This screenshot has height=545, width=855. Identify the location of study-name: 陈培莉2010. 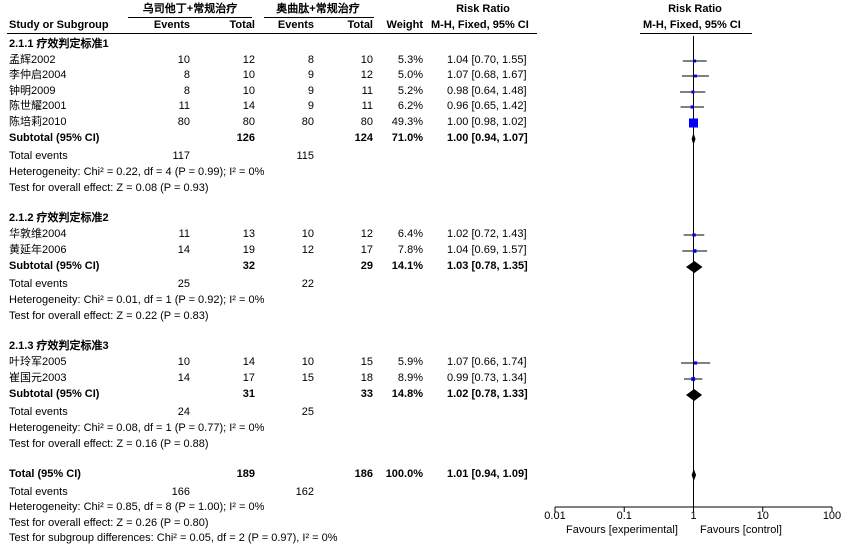
(38, 122).